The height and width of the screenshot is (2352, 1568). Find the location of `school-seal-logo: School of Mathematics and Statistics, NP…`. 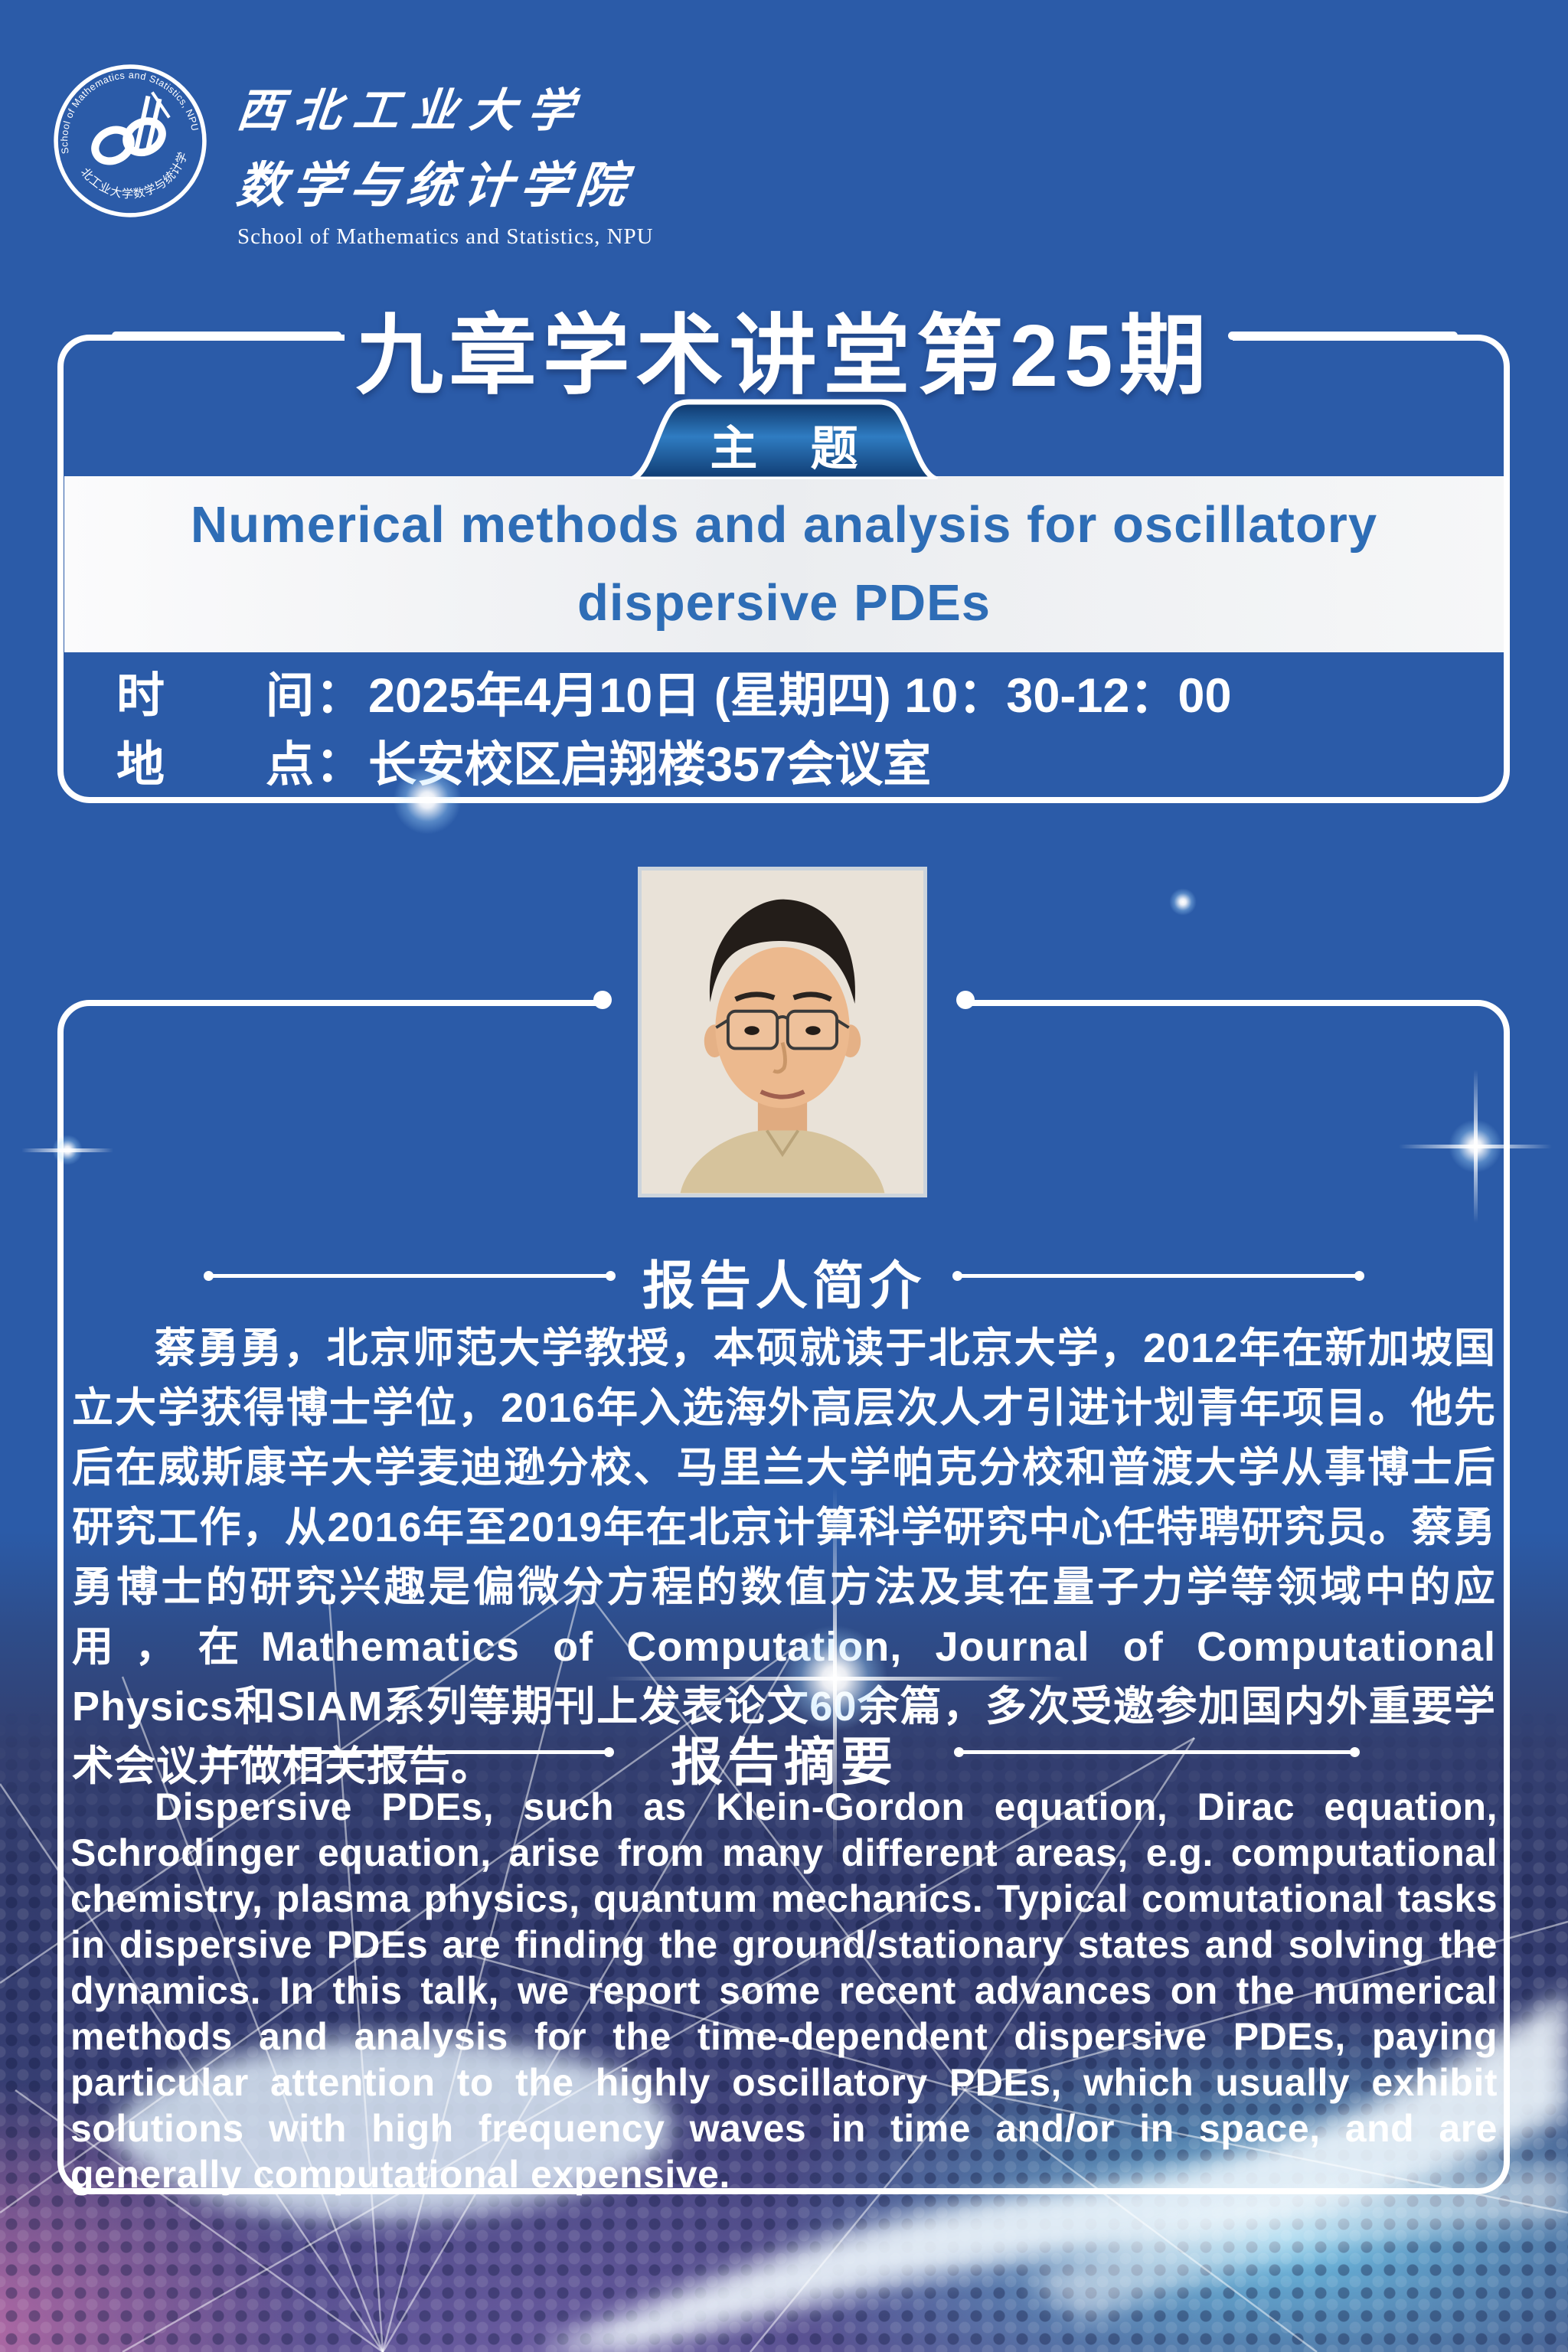

school-seal-logo: School of Mathematics and Statistics, NP… is located at coordinates (121, 132).